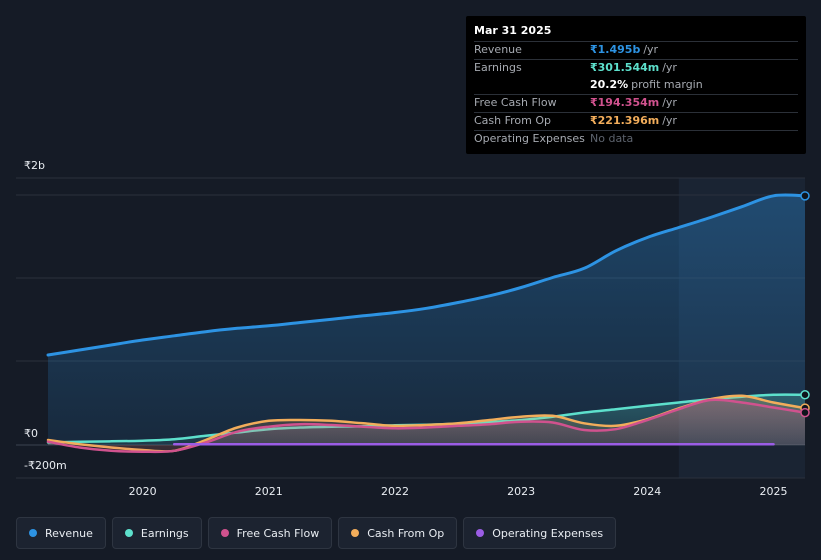  I want to click on x-tick-label: 2021, so click(269, 491).